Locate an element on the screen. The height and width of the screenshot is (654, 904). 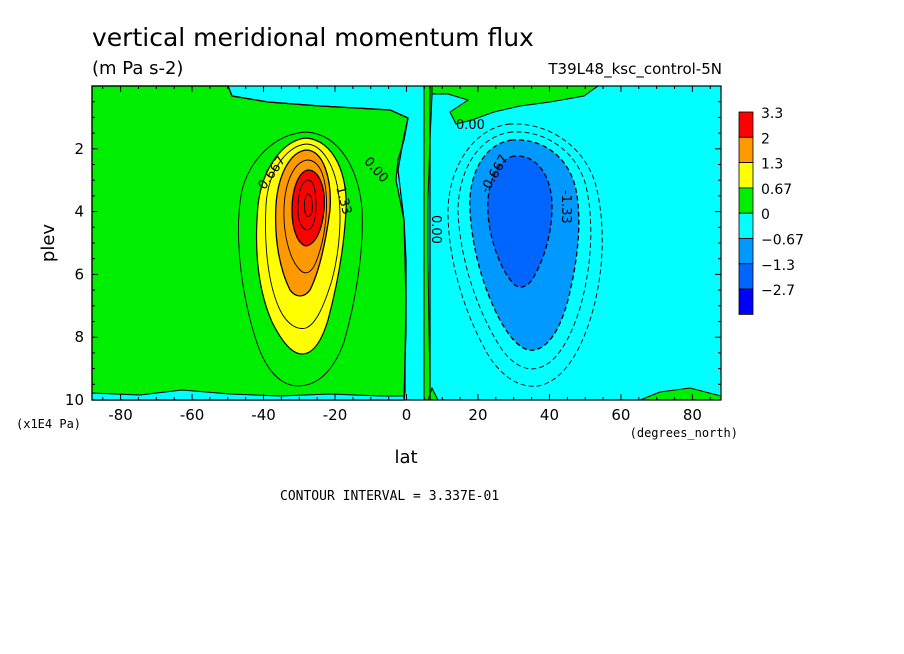
contour-interval: CONTOUR INTERVAL = 3.337E-01 is located at coordinates (389, 496).